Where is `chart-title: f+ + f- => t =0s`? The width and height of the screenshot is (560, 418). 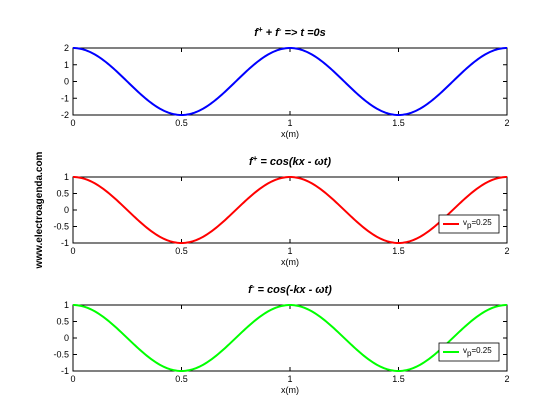 chart-title: f+ + f- => t =0s is located at coordinates (290, 32).